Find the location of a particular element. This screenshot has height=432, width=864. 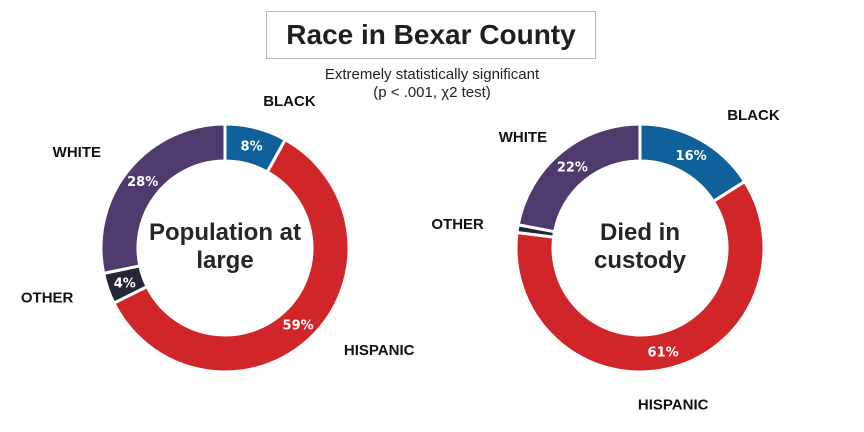

chart-title: Race in Bexar County is located at coordinates (431, 35).